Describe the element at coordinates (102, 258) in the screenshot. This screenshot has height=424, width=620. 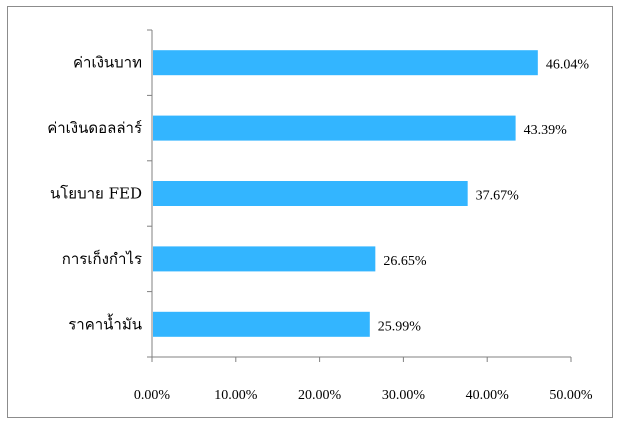
I see `category-label-3: การเก็งกำไร` at that location.